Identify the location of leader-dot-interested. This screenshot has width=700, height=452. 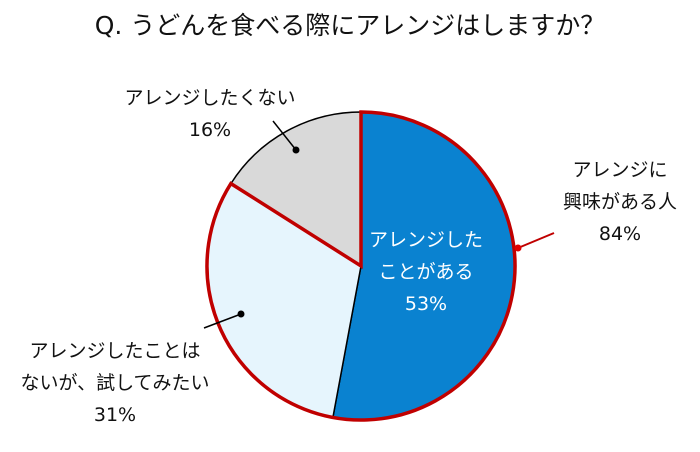
(518, 248).